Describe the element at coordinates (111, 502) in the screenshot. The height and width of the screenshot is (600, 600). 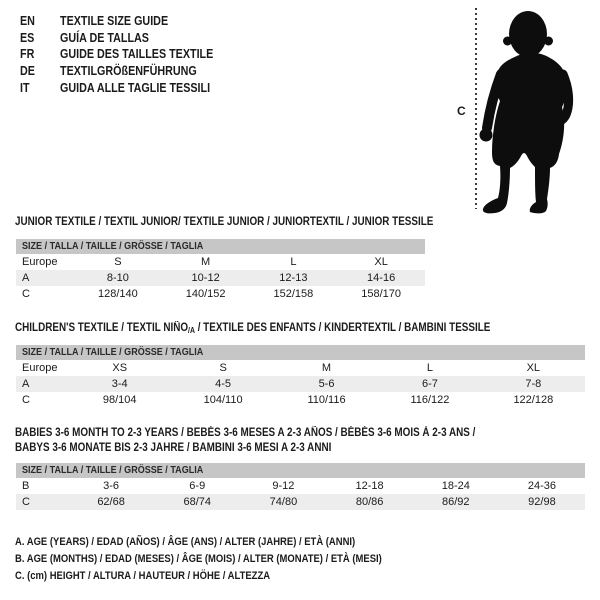
I see `table-cell: 62/68` at that location.